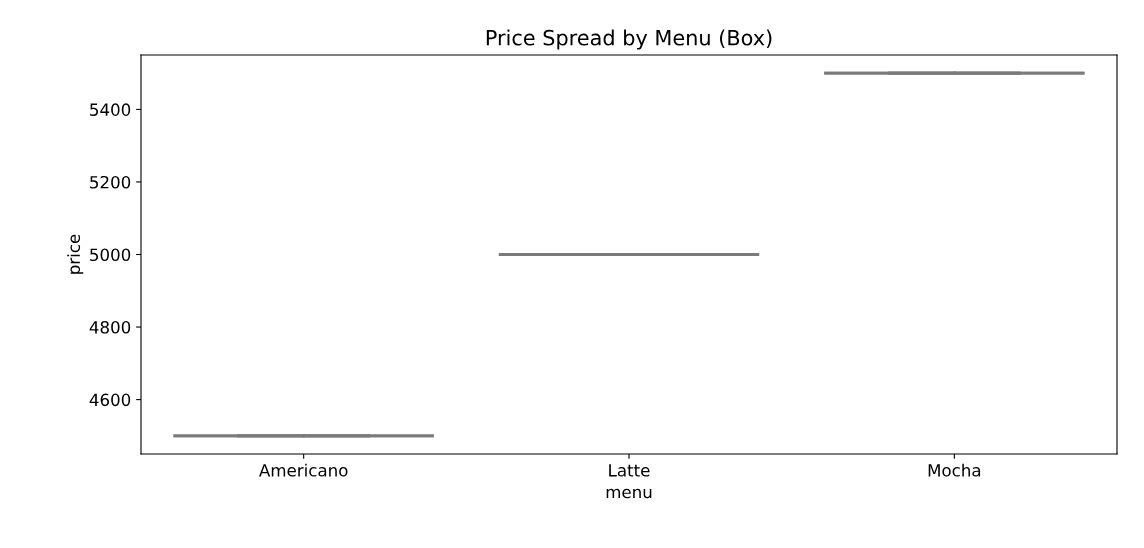 The image size is (1144, 548). I want to click on y-tick-label: 5400, so click(110, 109).